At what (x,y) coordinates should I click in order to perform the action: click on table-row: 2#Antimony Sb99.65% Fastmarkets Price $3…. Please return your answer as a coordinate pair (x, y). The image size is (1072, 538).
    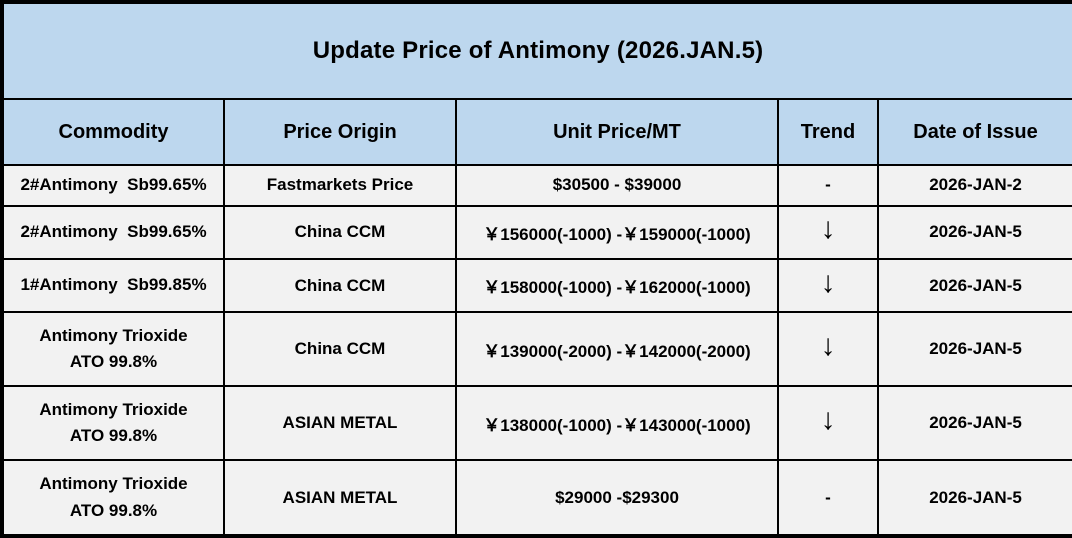
    Looking at the image, I should click on (536, 185).